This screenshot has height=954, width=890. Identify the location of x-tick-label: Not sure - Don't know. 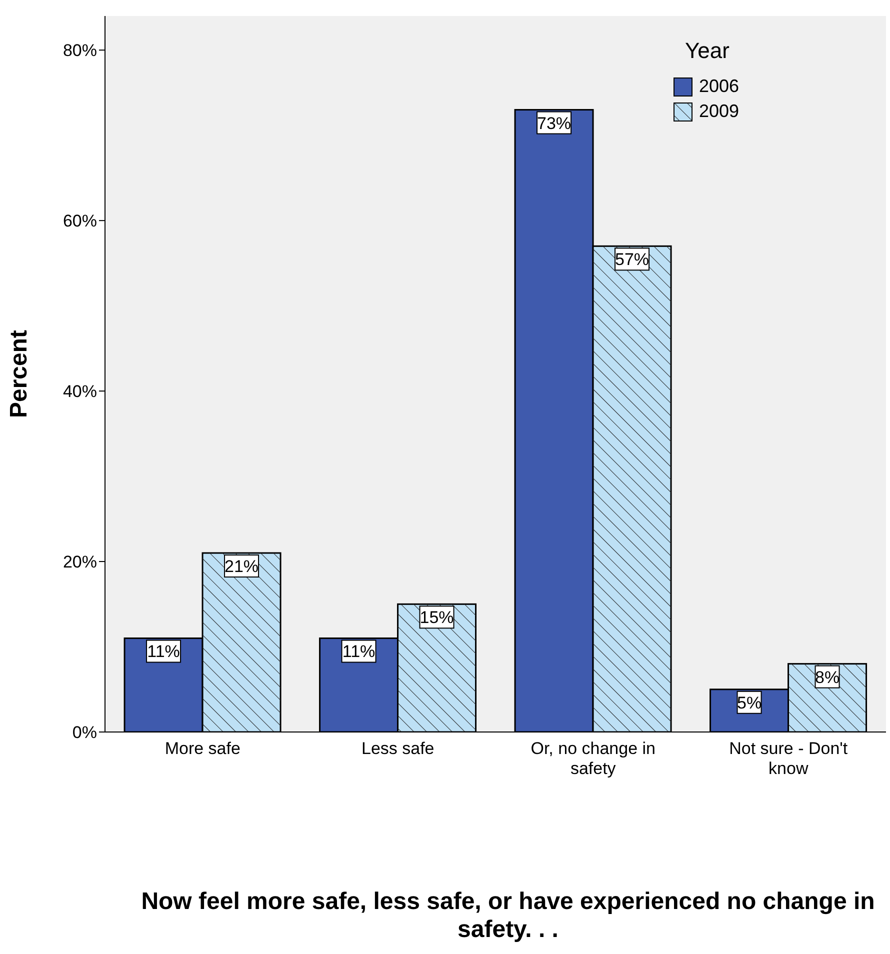
(788, 758).